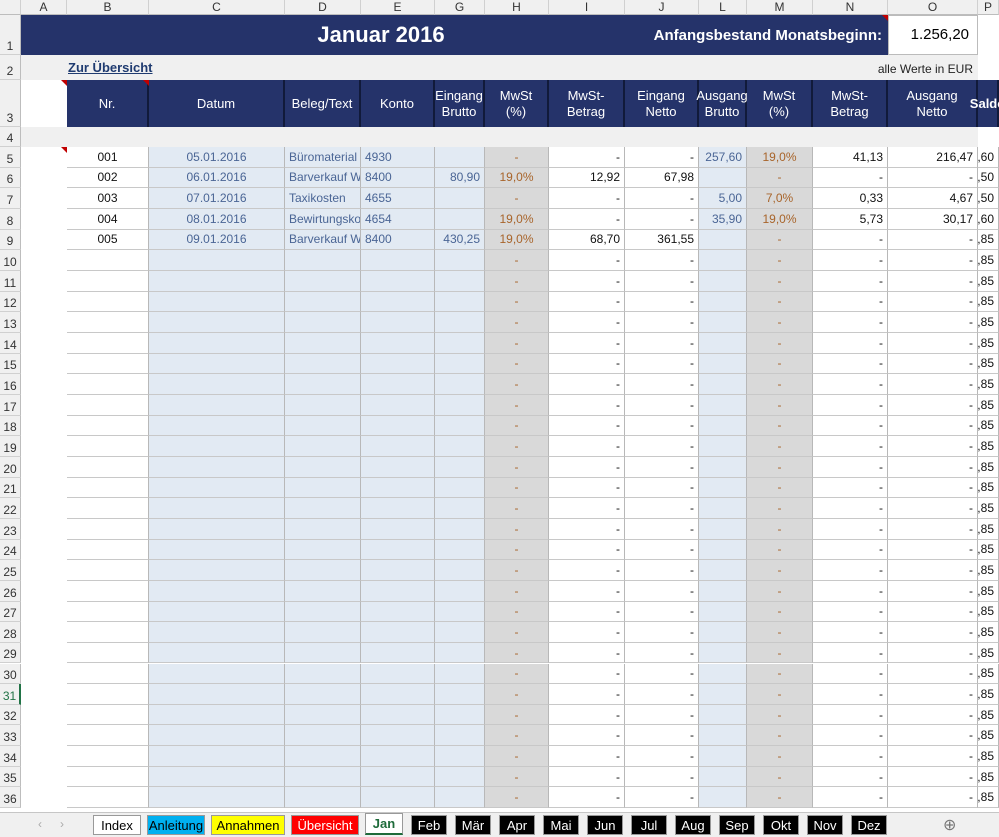  I want to click on row-header-2: 2, so click(10, 67).